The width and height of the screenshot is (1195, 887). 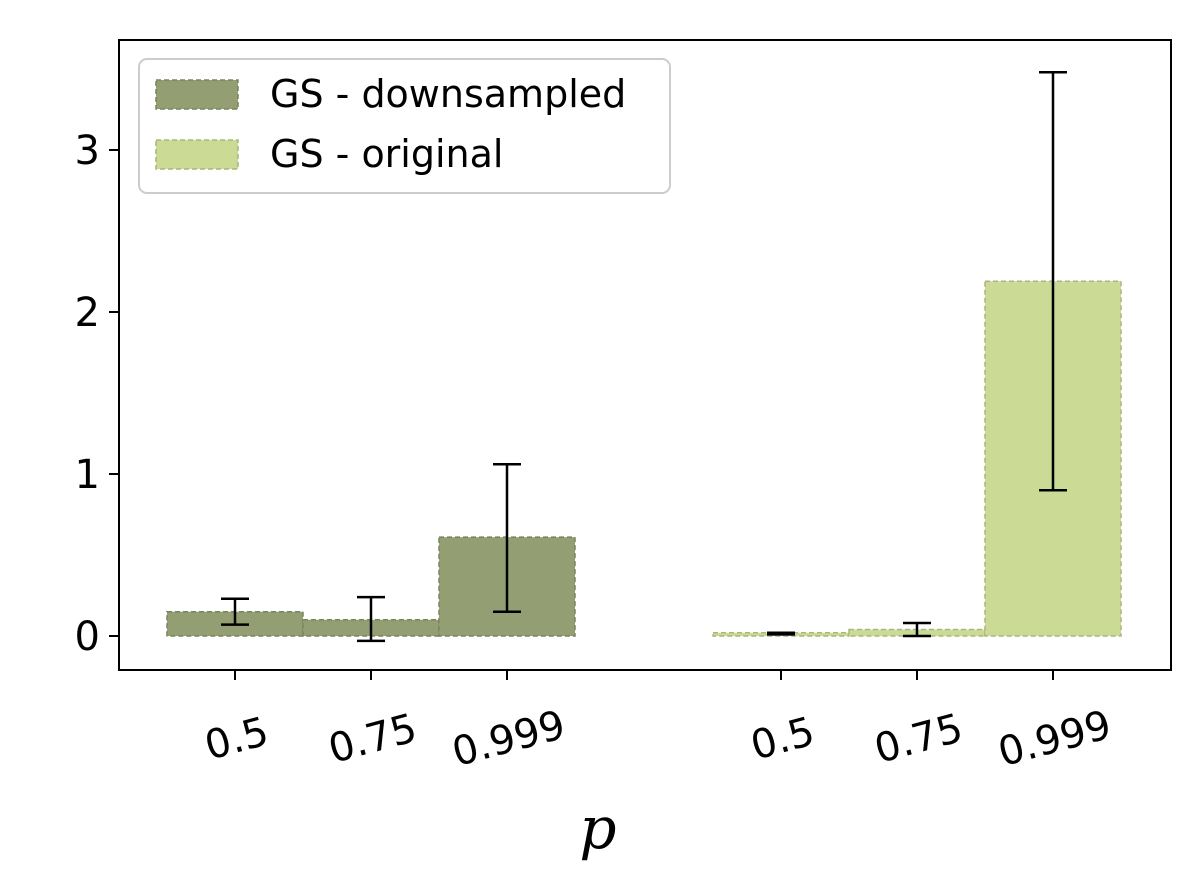 What do you see at coordinates (197, 154) in the screenshot?
I see `legend-swatch-original` at bounding box center [197, 154].